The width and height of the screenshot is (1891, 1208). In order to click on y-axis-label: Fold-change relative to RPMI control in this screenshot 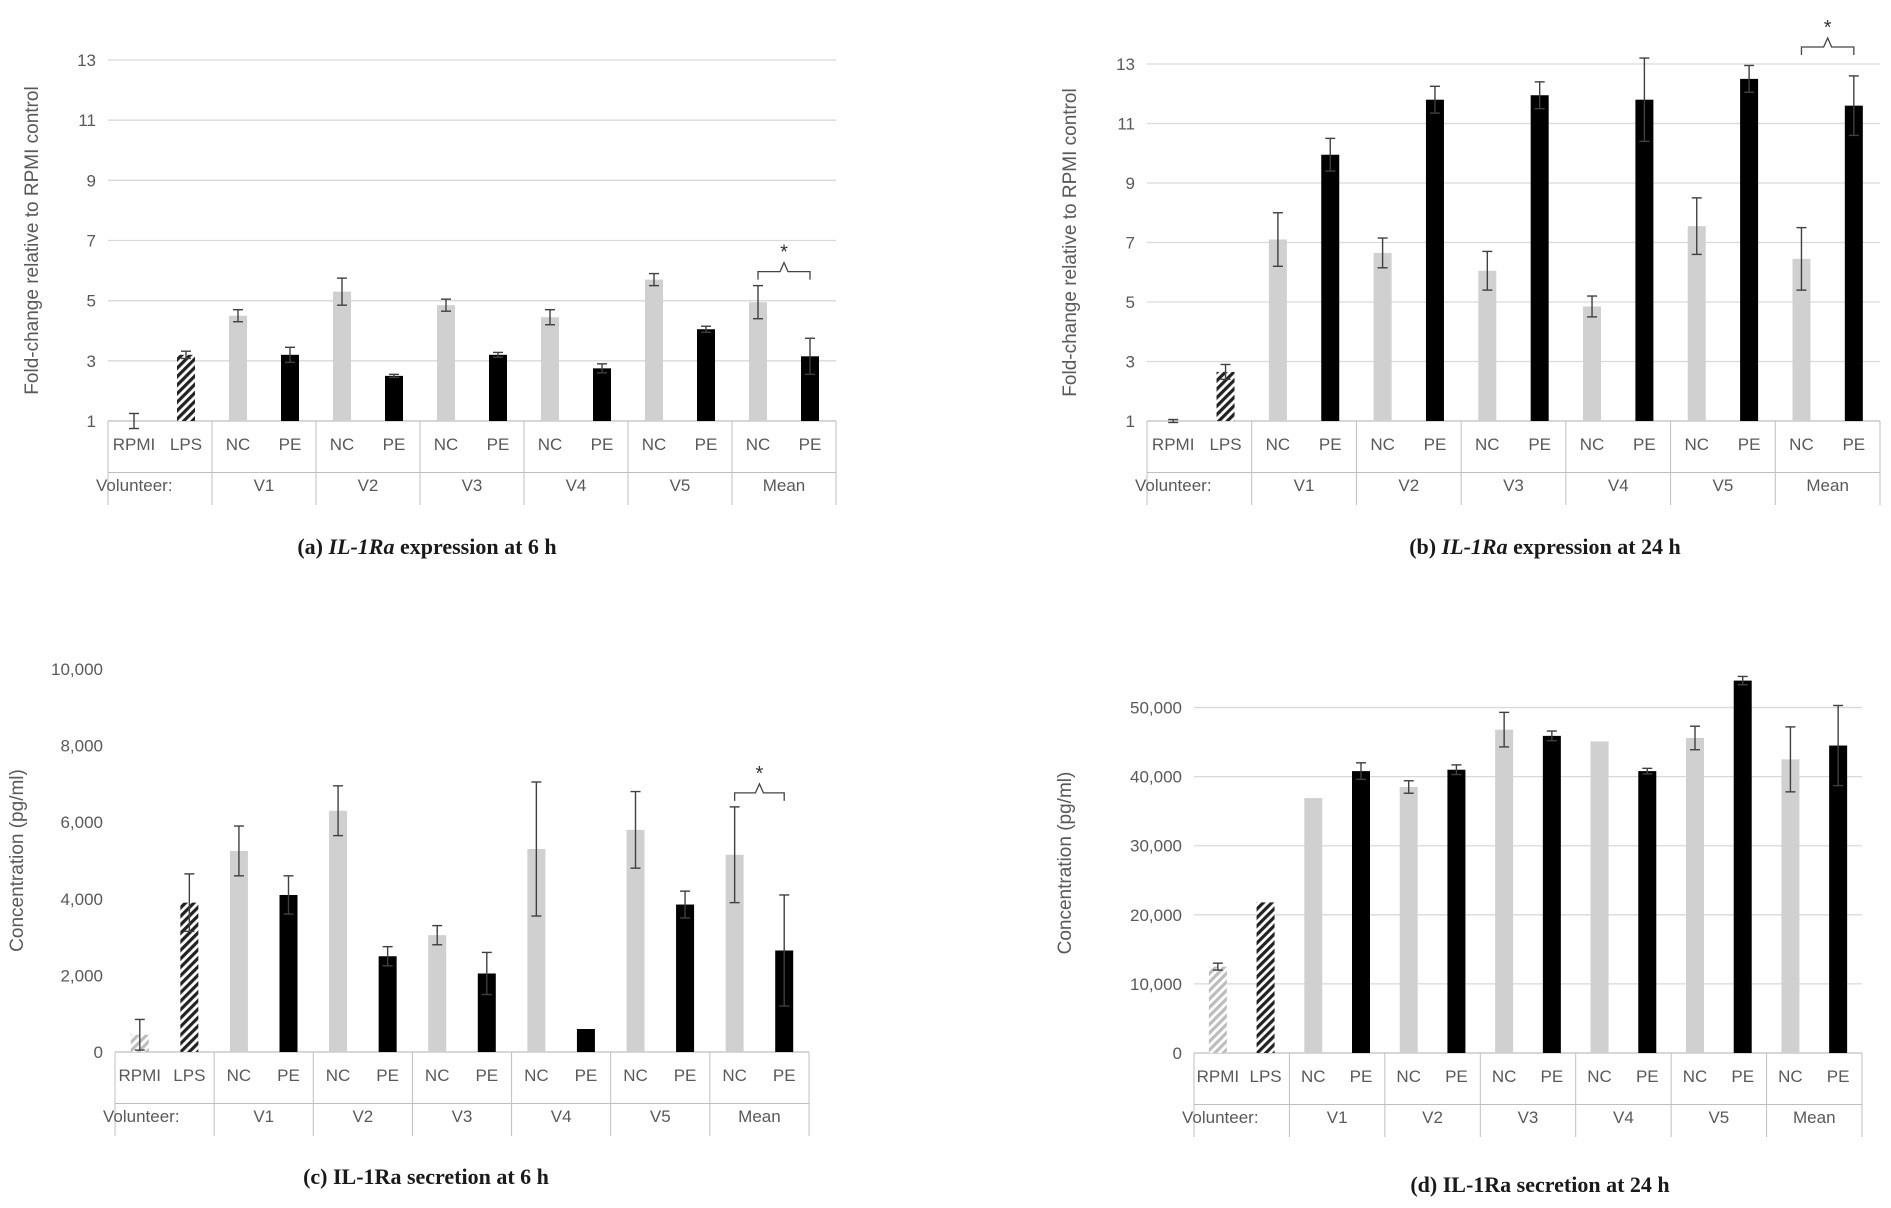, I will do `click(32, 240)`.